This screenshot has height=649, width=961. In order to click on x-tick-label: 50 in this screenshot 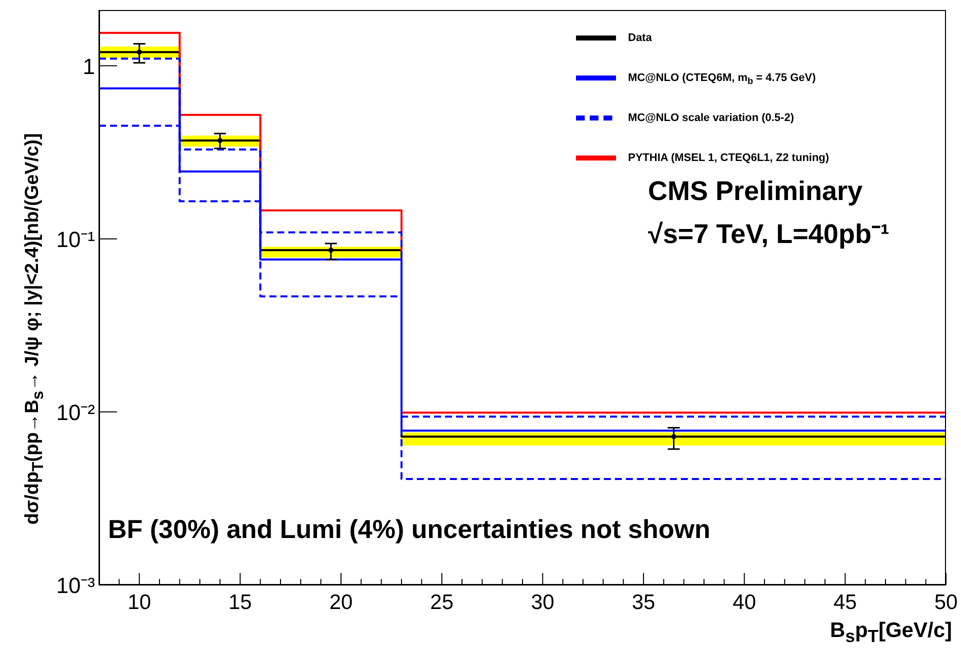, I will do `click(946, 602)`.